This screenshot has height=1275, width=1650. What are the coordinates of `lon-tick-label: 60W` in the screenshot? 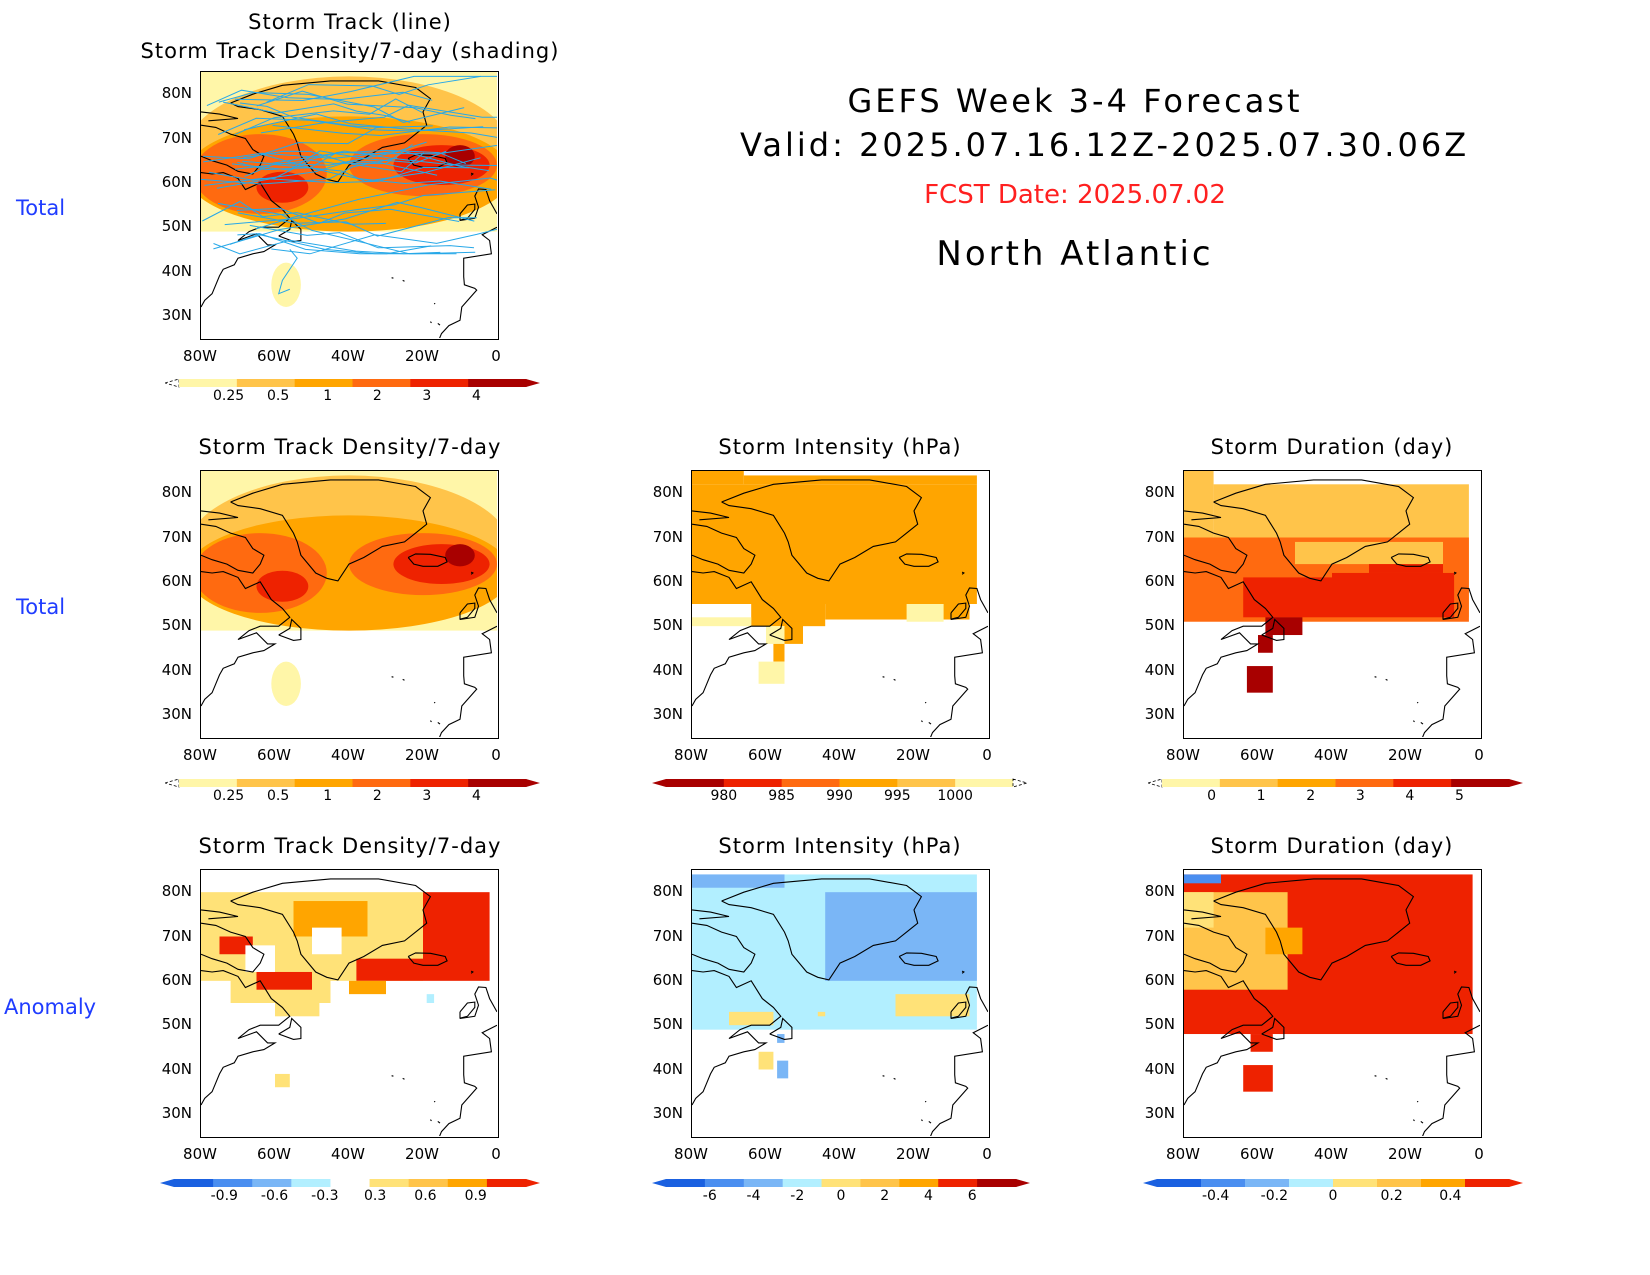 It's located at (274, 1154).